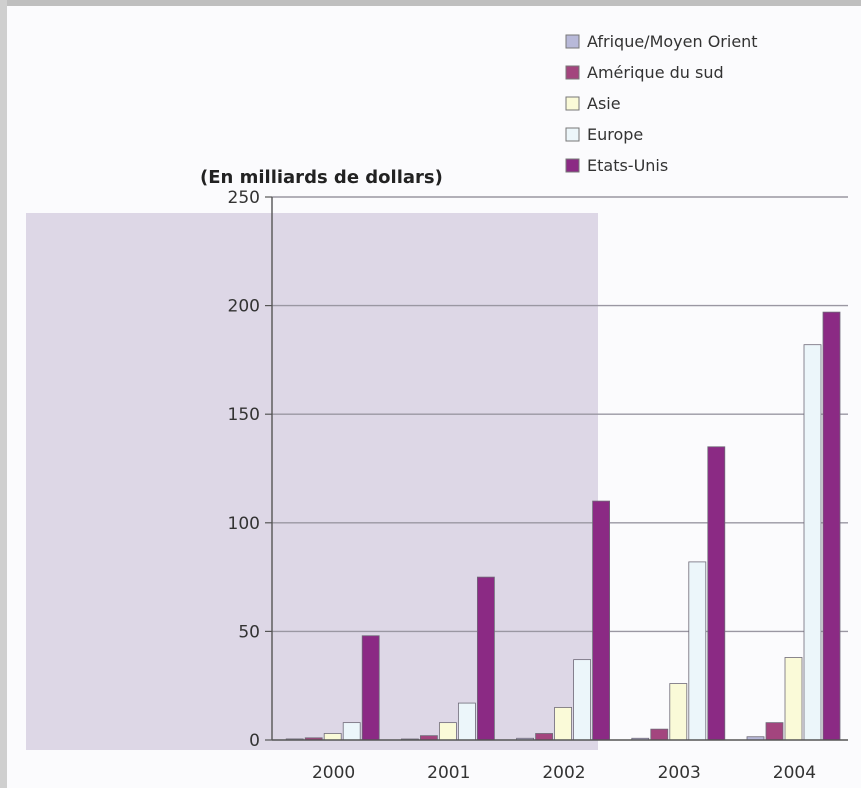 This screenshot has height=788, width=861. What do you see at coordinates (244, 415) in the screenshot?
I see `y-tick-label: 150` at bounding box center [244, 415].